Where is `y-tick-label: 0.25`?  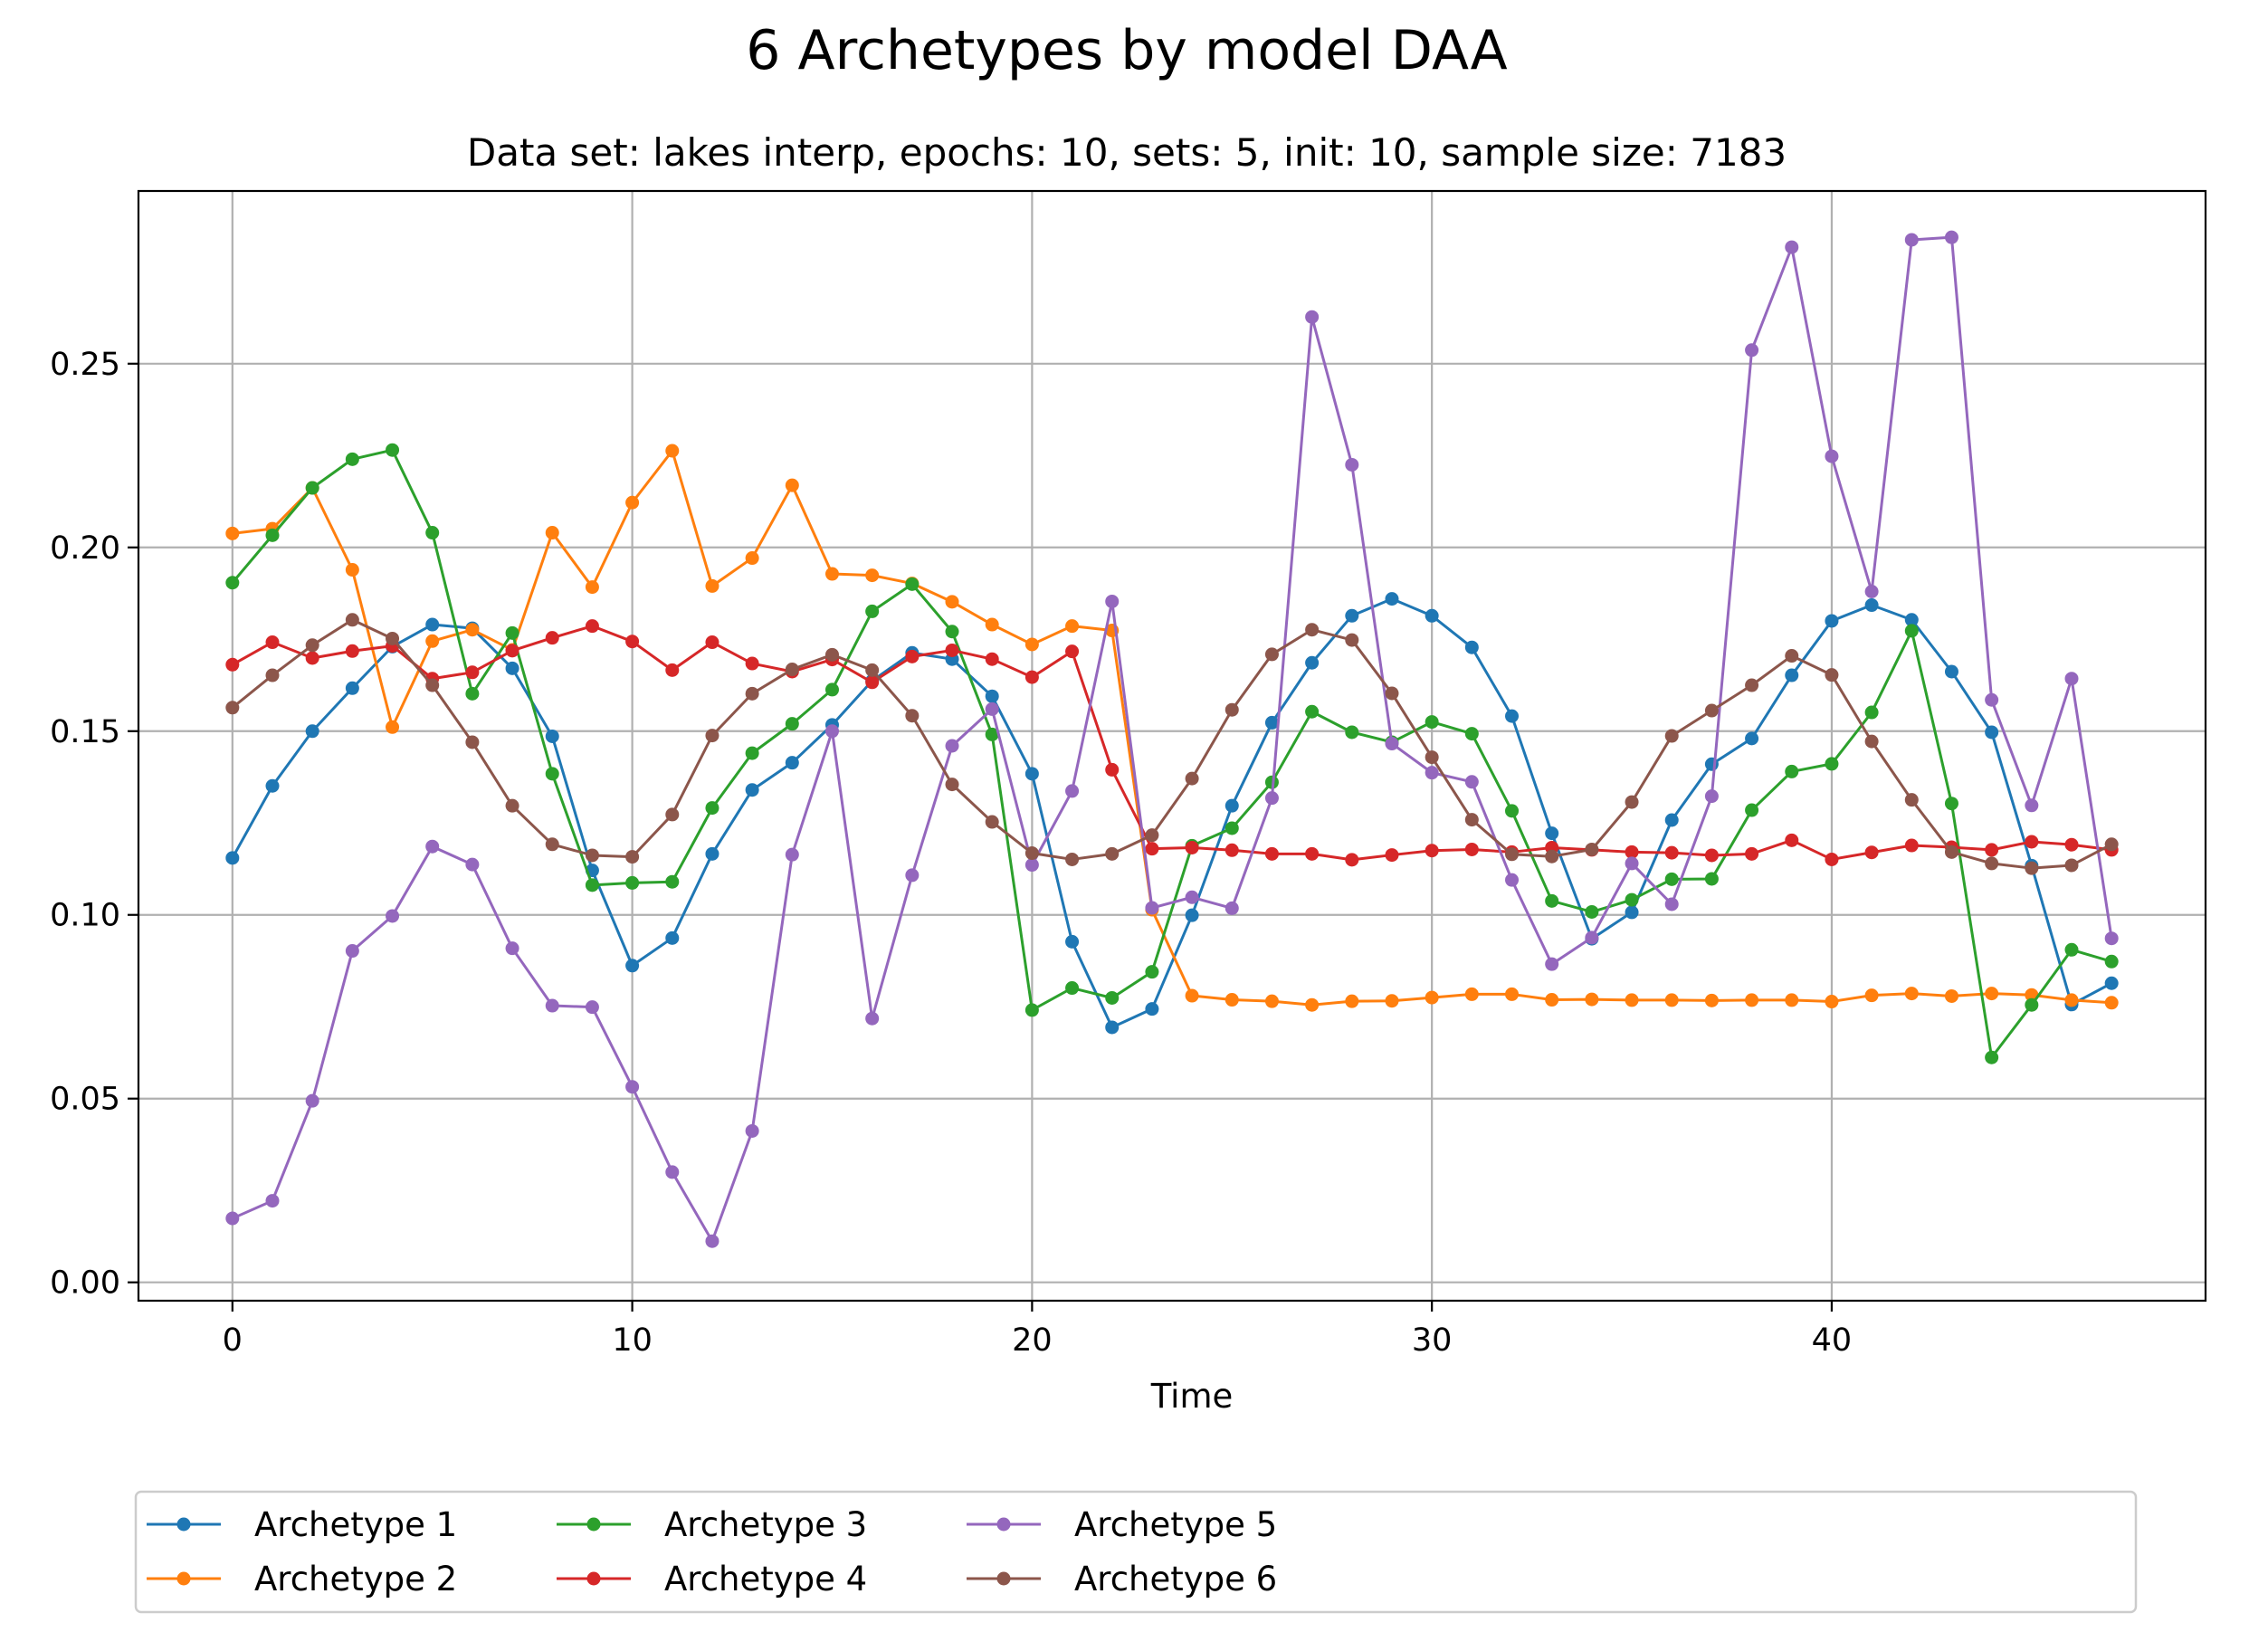
y-tick-label: 0.25 is located at coordinates (85, 365).